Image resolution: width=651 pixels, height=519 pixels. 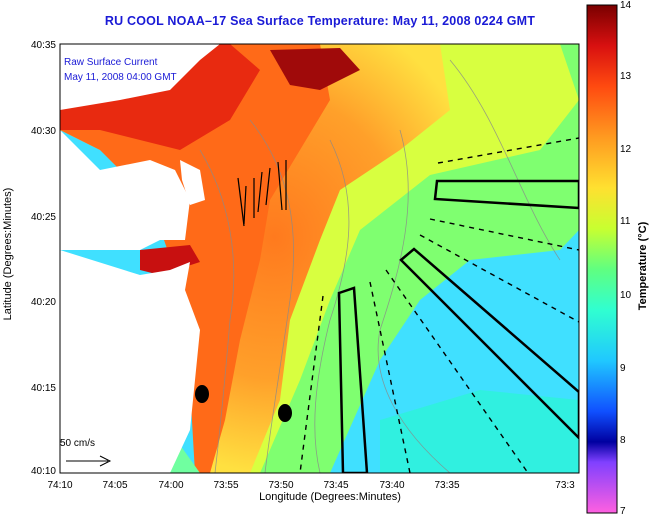 I want to click on y-axis-title: Latitude (Degrees:Minutes), so click(x=8, y=254).